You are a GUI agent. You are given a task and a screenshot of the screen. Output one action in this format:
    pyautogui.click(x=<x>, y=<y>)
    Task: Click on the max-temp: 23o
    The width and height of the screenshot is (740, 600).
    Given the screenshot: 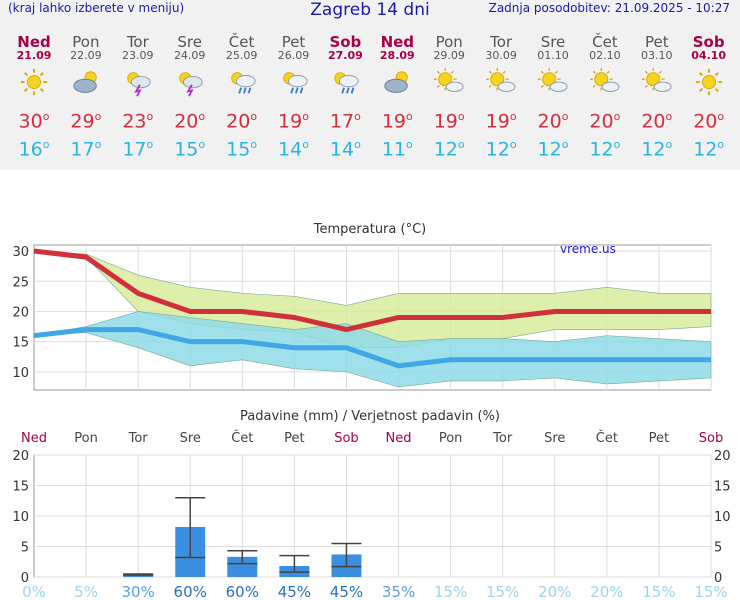 What is the action you would take?
    pyautogui.click(x=138, y=121)
    